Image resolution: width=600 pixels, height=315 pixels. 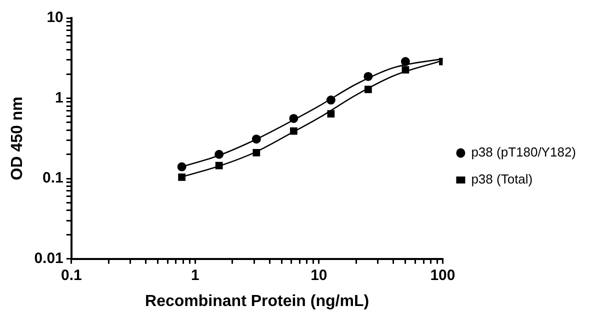 What do you see at coordinates (319, 275) in the screenshot?
I see `x-tick-label: 10` at bounding box center [319, 275].